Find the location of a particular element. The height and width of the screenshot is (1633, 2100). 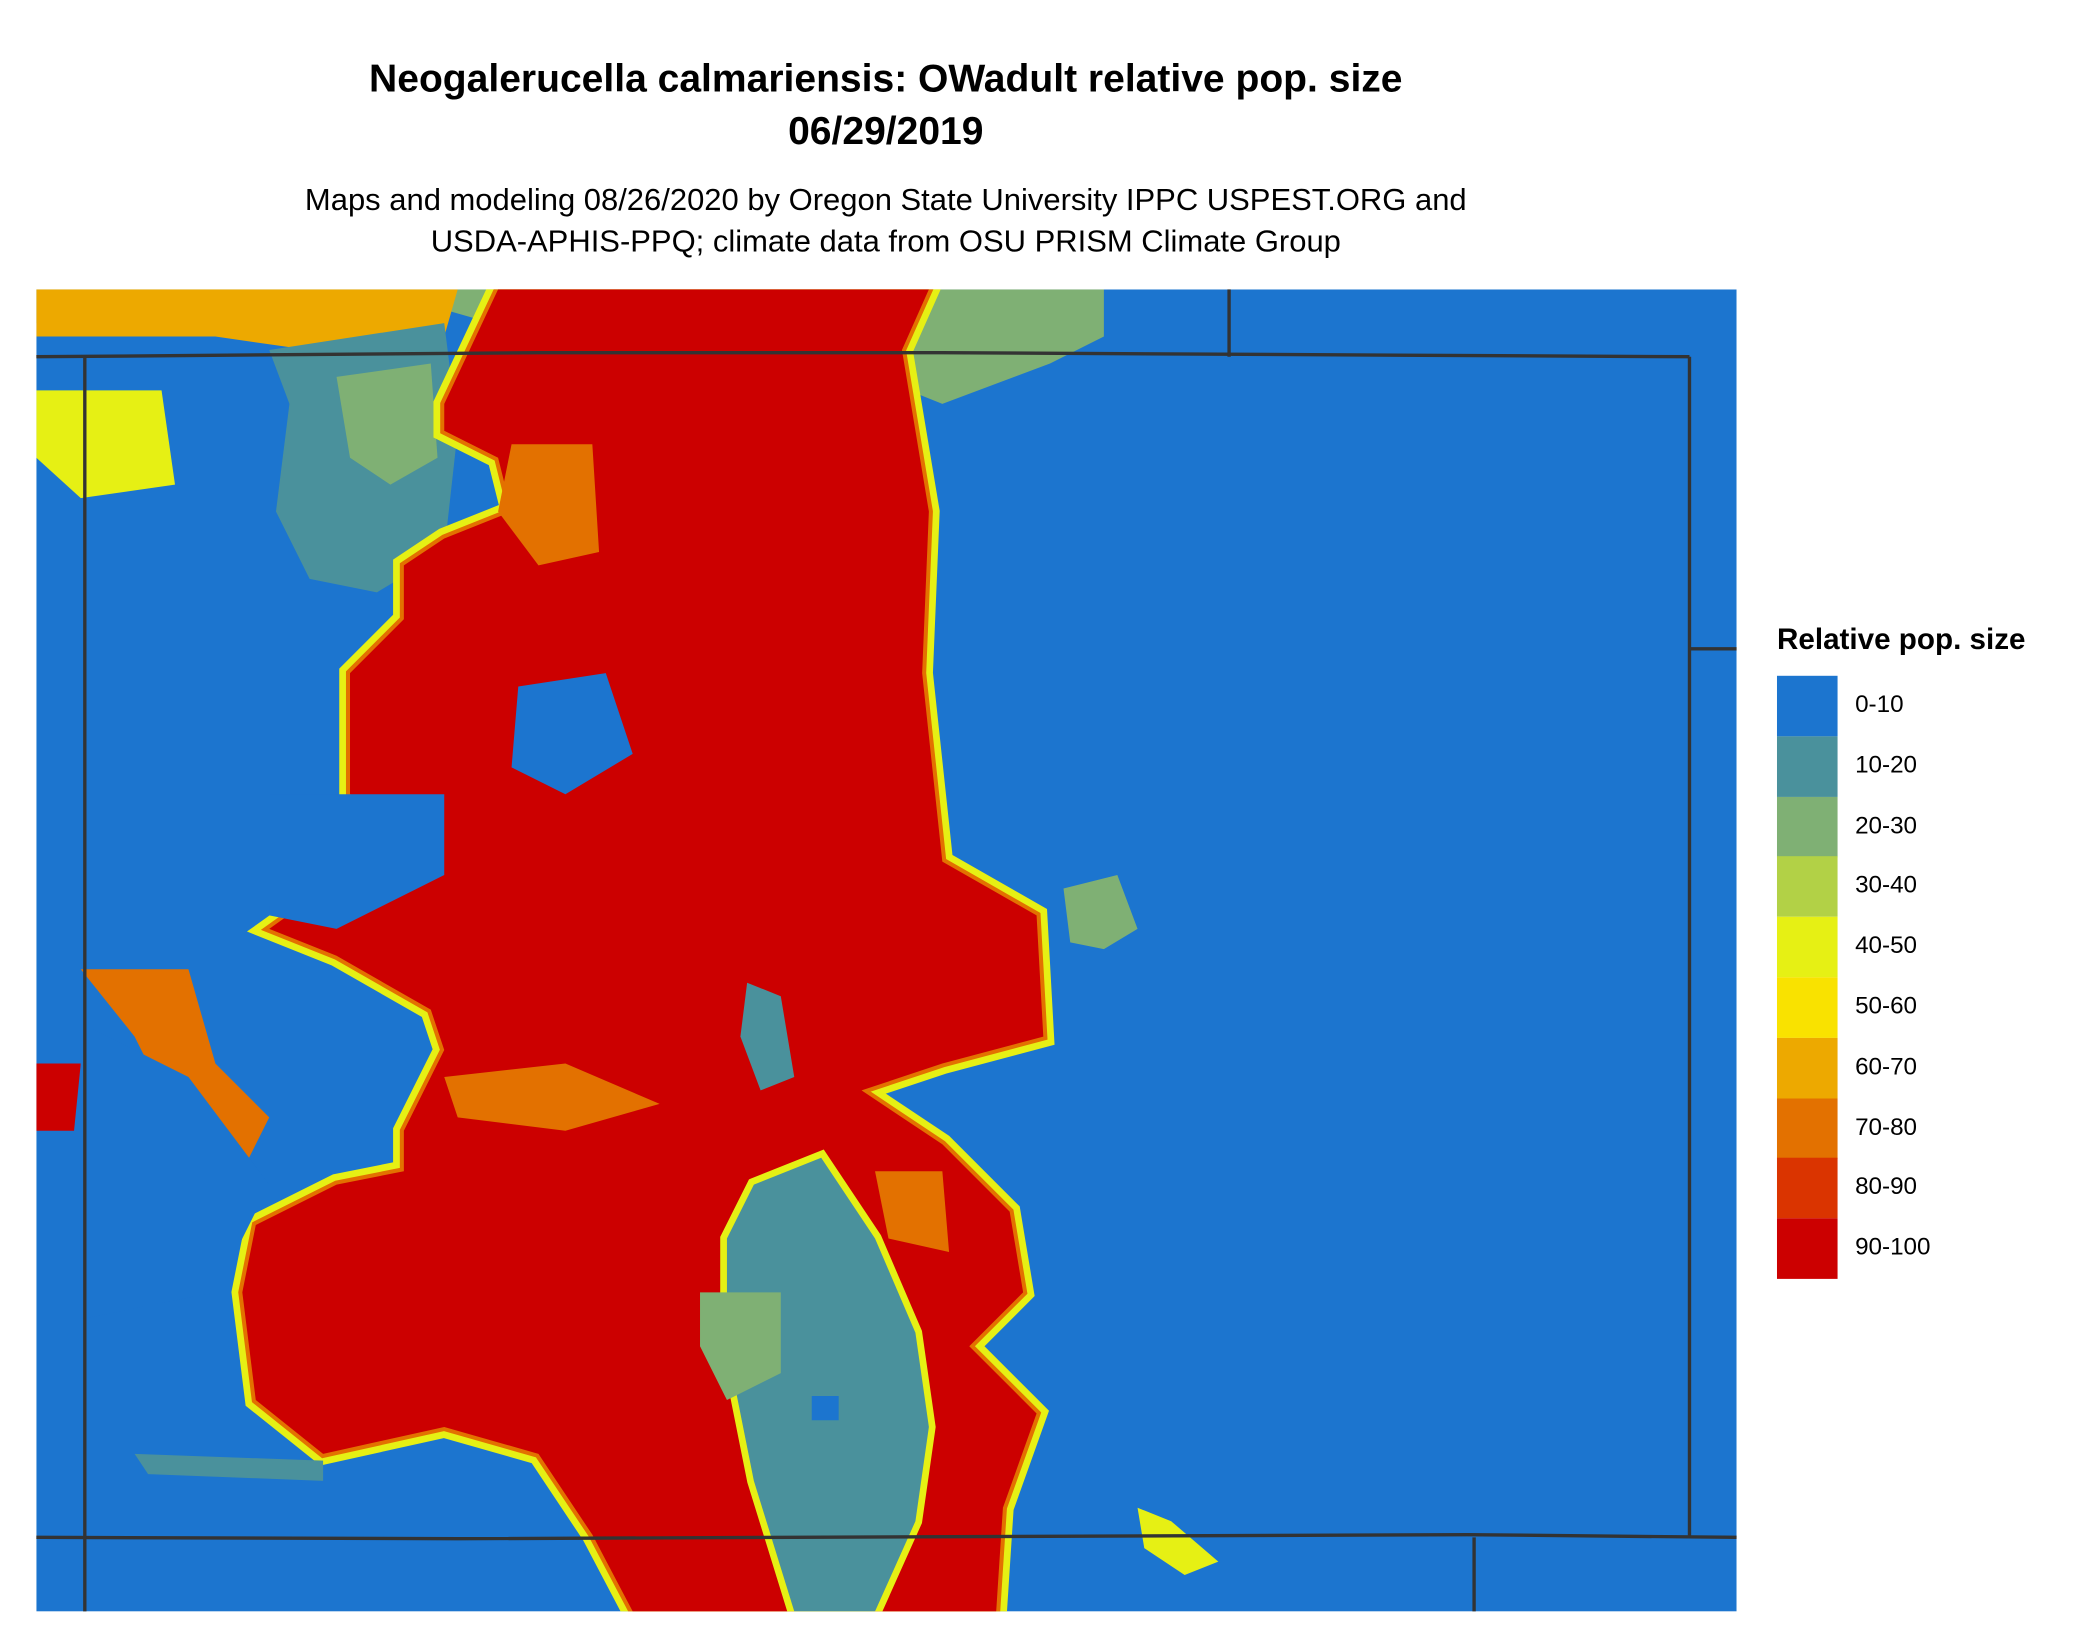

legend-item: 20-30 is located at coordinates (1924, 826).